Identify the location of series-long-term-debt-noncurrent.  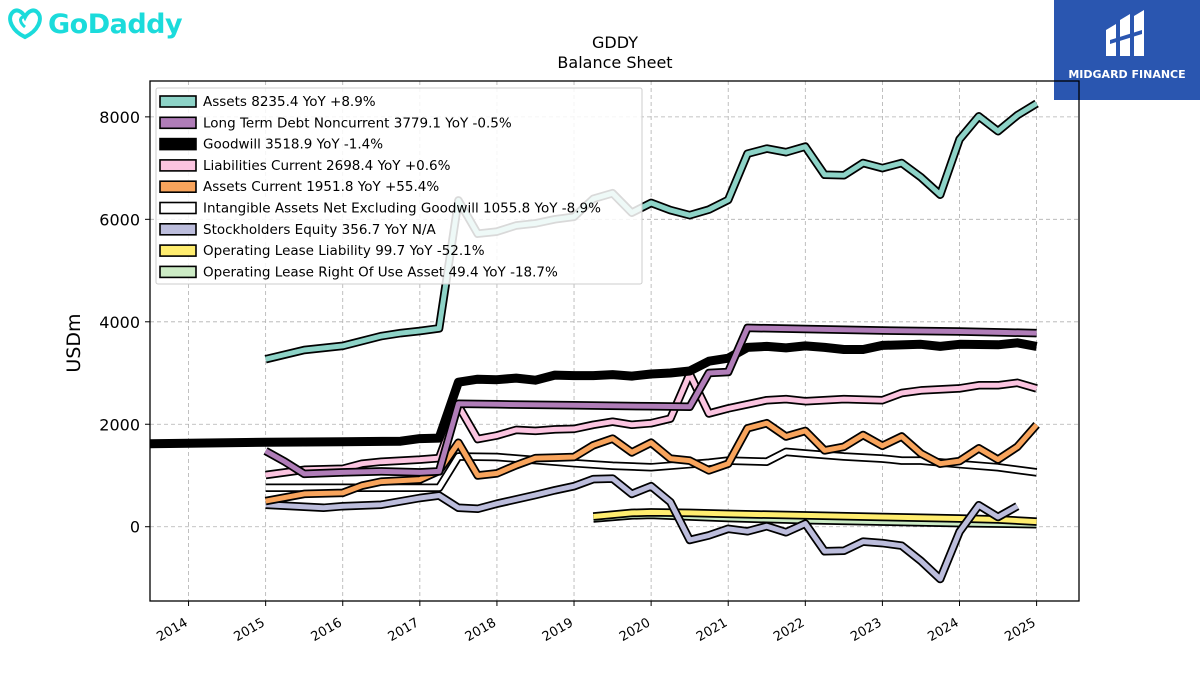
(650, 401).